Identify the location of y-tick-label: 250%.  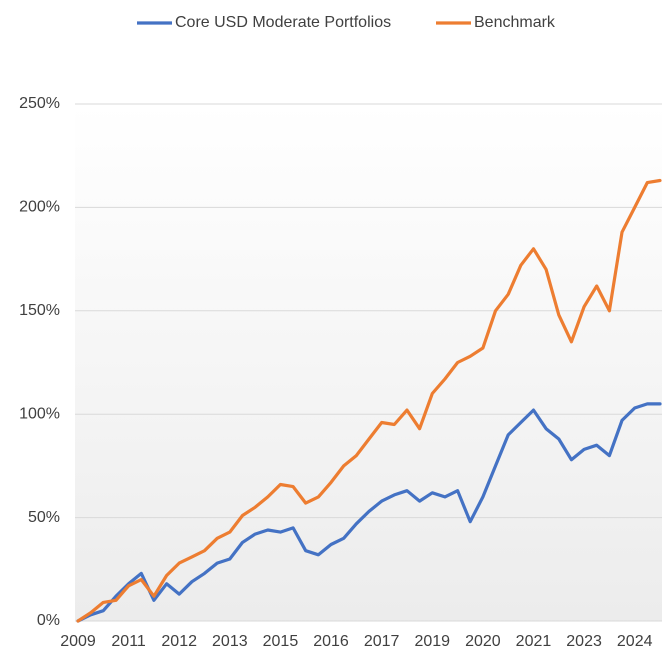
(39, 103).